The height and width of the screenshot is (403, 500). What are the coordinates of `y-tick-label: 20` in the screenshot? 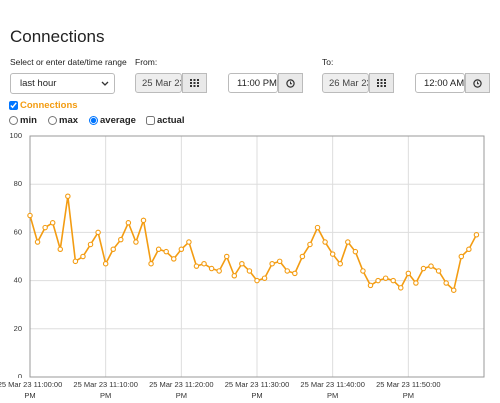 It's located at (18, 328).